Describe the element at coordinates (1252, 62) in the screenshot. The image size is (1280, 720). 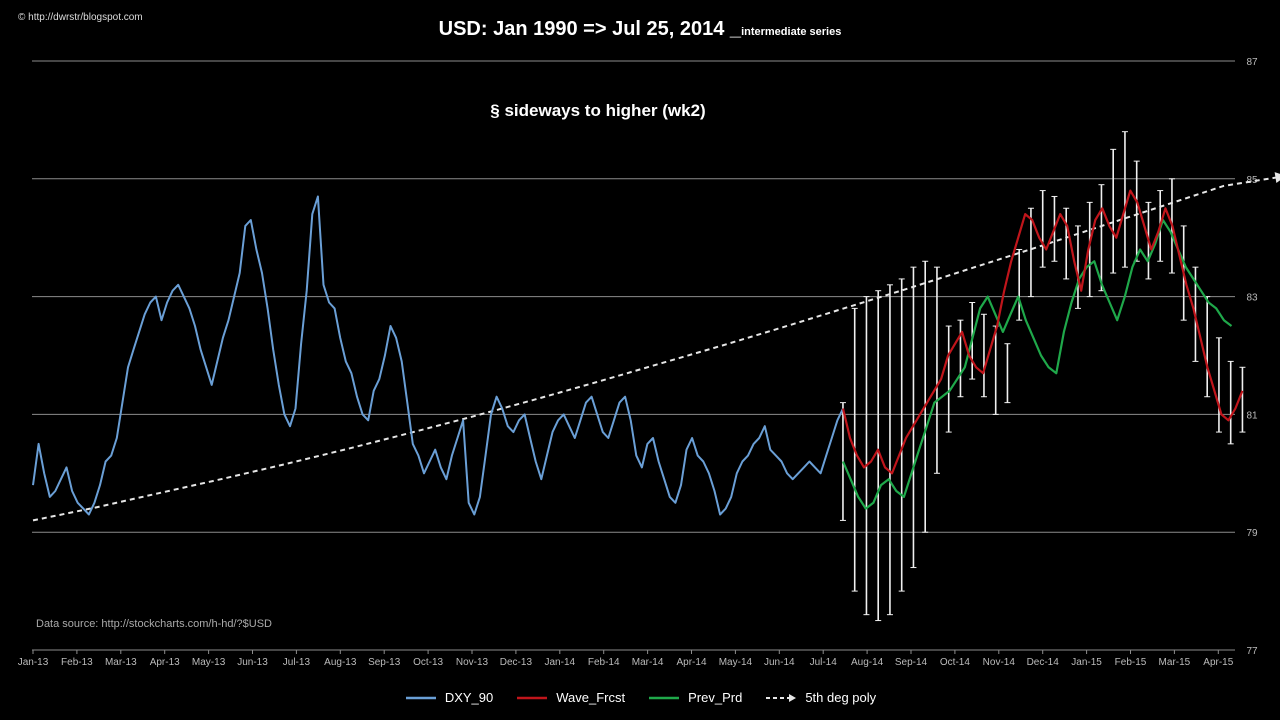
I see `y-tick-label: 87` at that location.